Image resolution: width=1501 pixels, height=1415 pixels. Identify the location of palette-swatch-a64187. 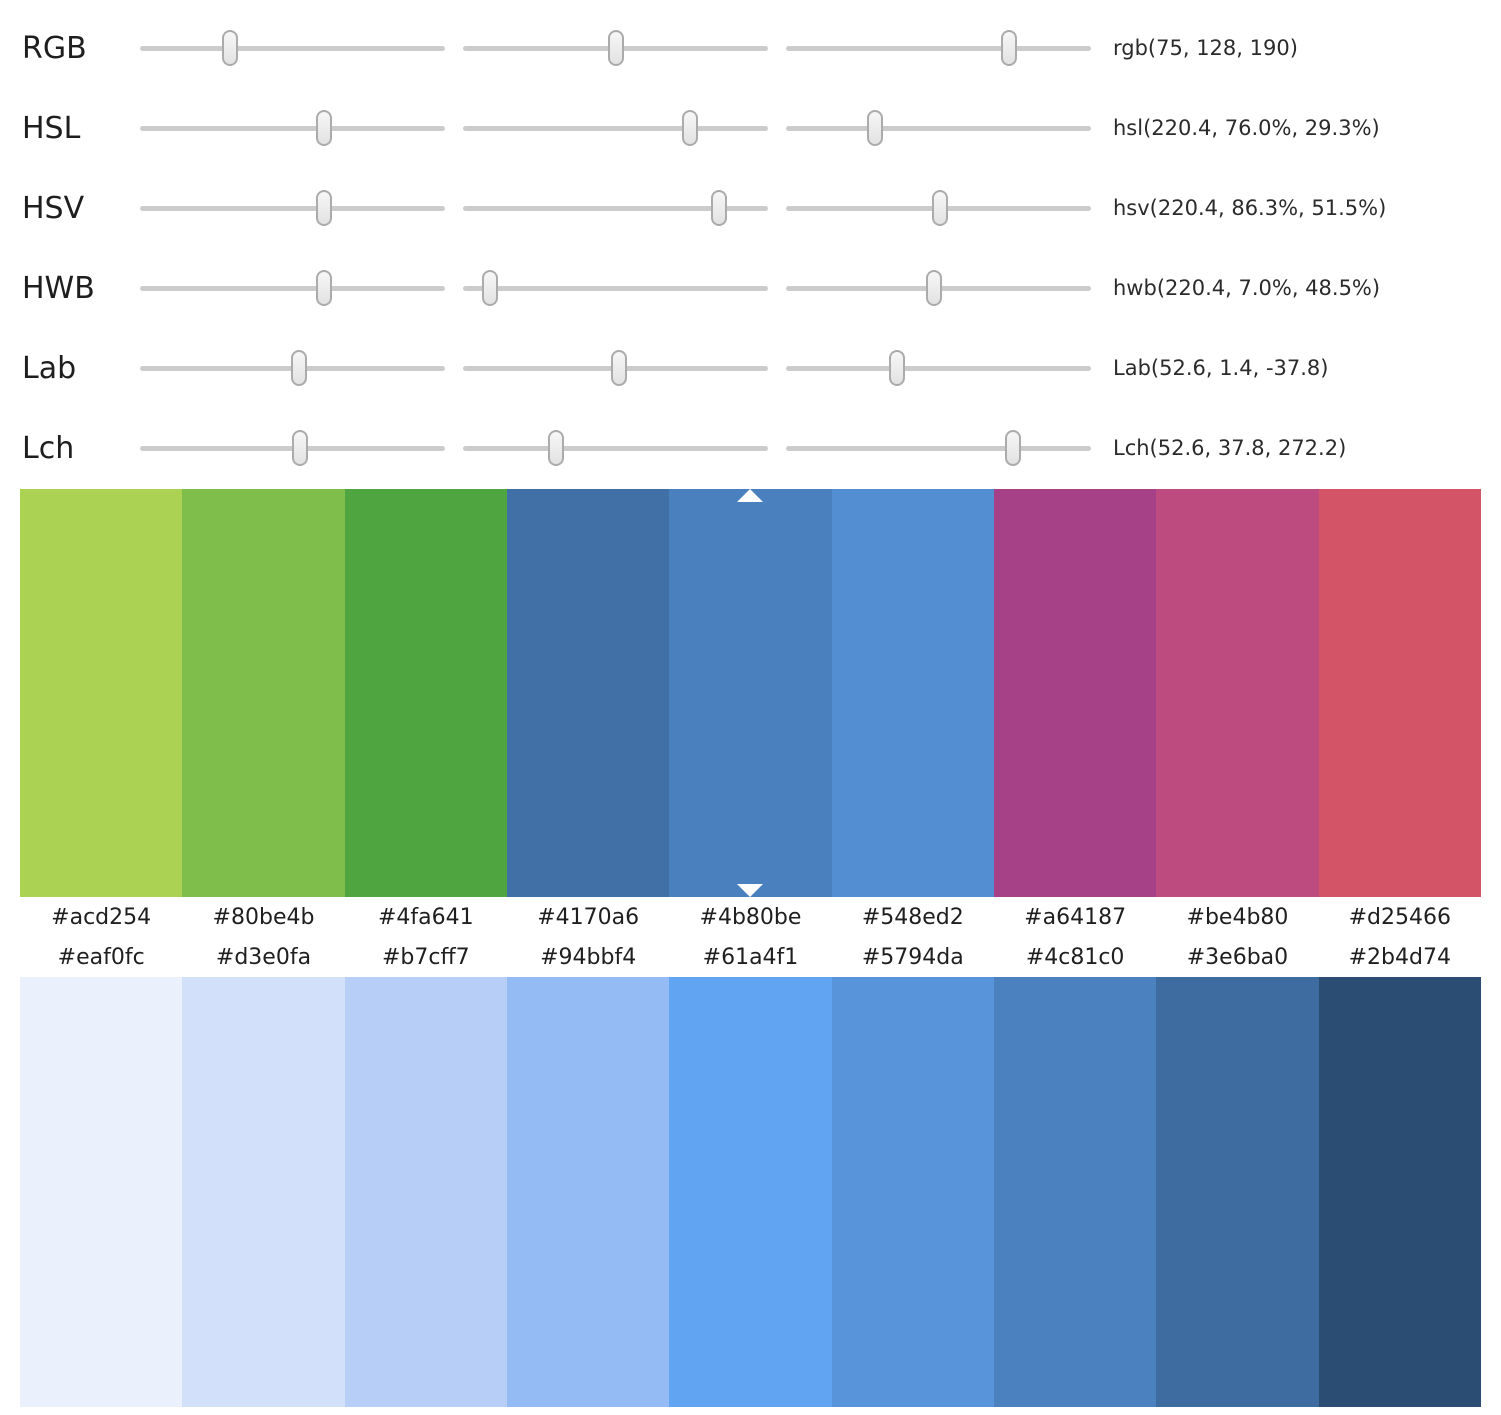
(1075, 693).